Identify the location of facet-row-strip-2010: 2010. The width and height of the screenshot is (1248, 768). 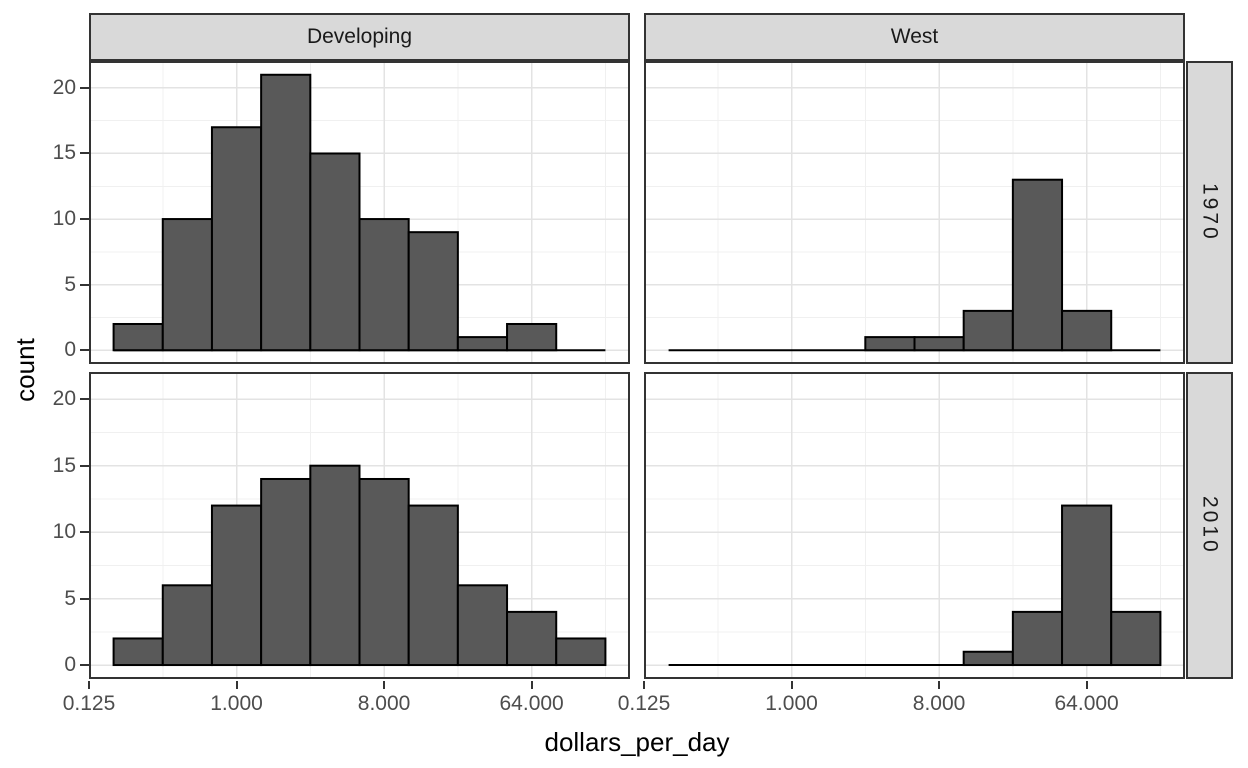
(1209, 525).